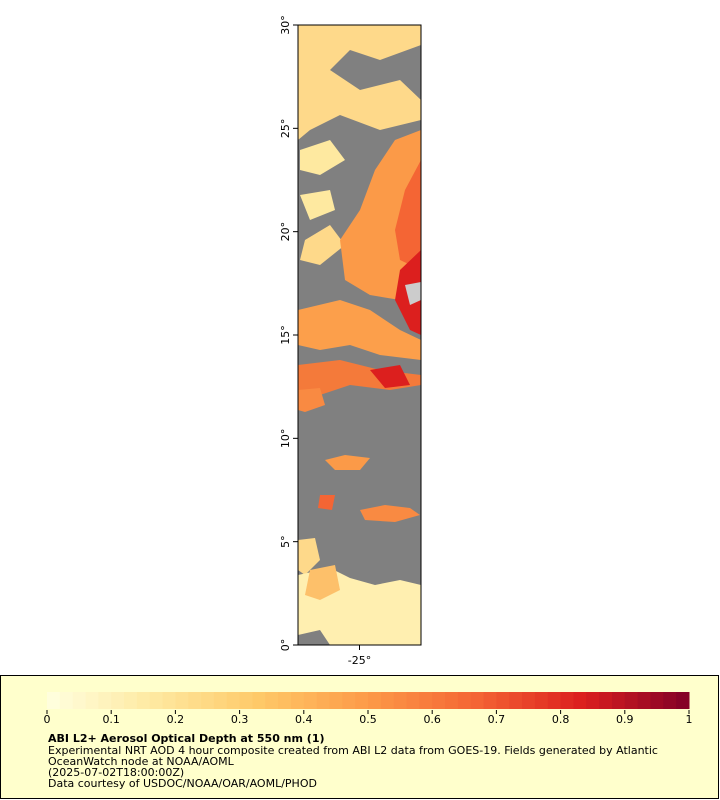  Describe the element at coordinates (176, 719) in the screenshot. I see `colorbar-tick-label: 0.2` at that location.